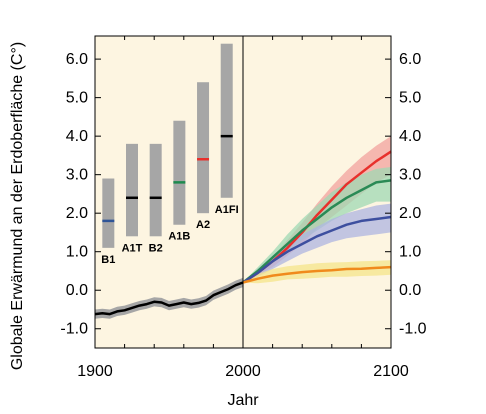  What do you see at coordinates (413, 329) in the screenshot?
I see `y-tick-label-right: -1.0` at bounding box center [413, 329].